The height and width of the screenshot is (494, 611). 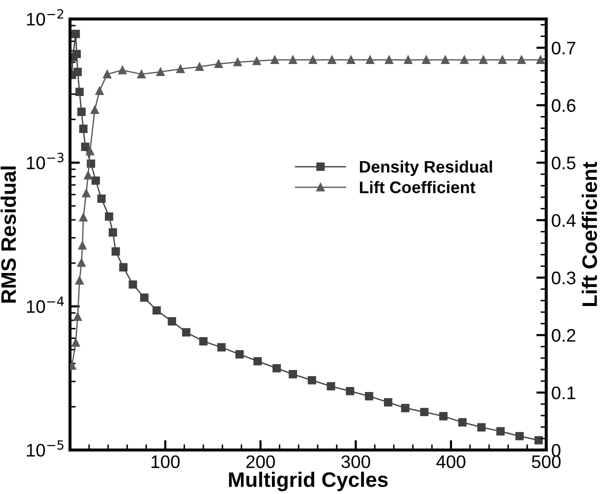 I want to click on y-tick-label: 10$^{−5}$, so click(x=45, y=448).